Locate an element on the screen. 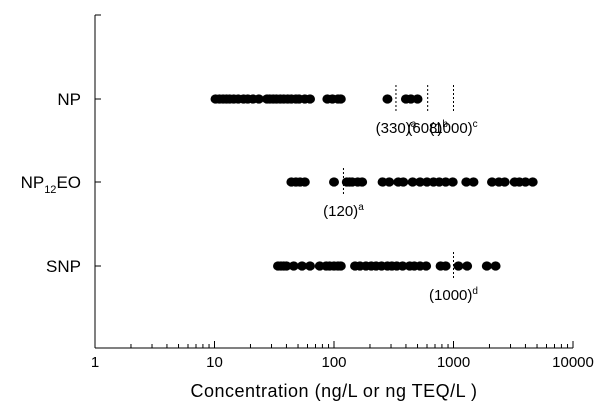 This screenshot has height=409, width=598. reference-label-value: (330) is located at coordinates (393, 128).